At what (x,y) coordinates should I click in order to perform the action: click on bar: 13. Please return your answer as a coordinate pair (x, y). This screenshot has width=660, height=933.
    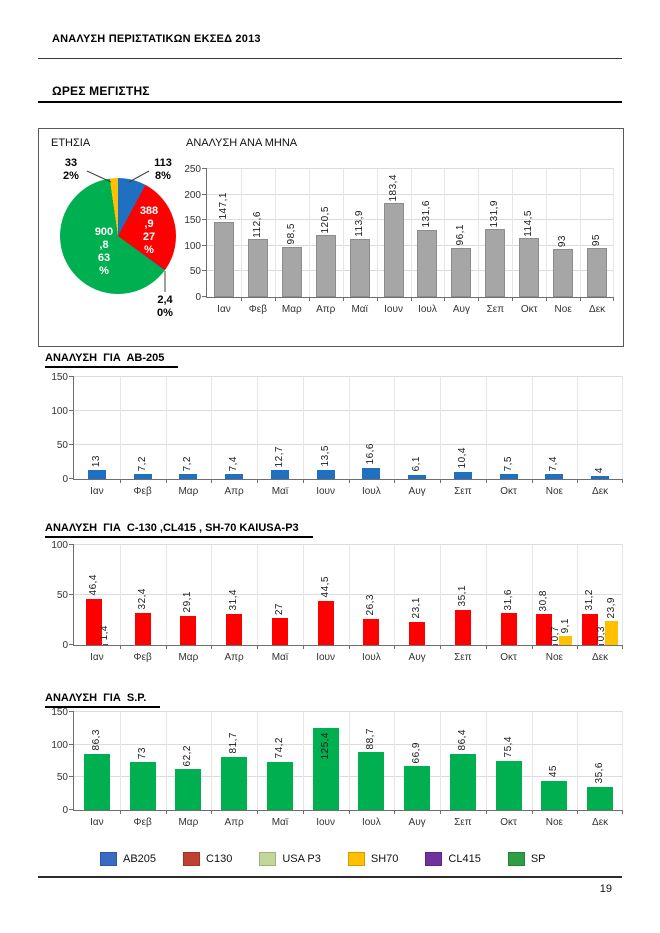
    Looking at the image, I should click on (96, 467).